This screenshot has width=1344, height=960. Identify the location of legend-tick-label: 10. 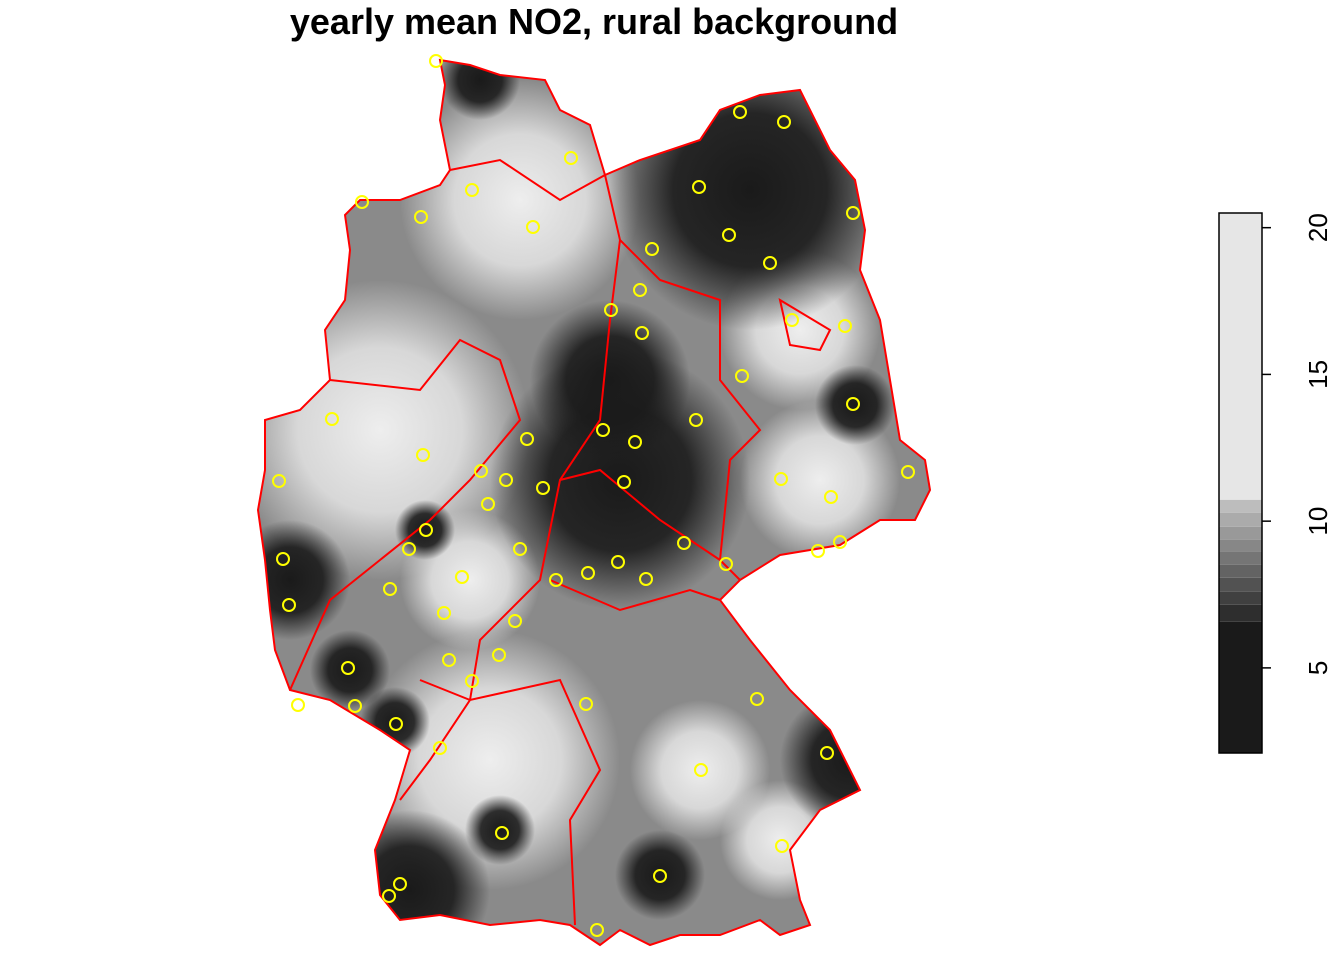
(1318, 521).